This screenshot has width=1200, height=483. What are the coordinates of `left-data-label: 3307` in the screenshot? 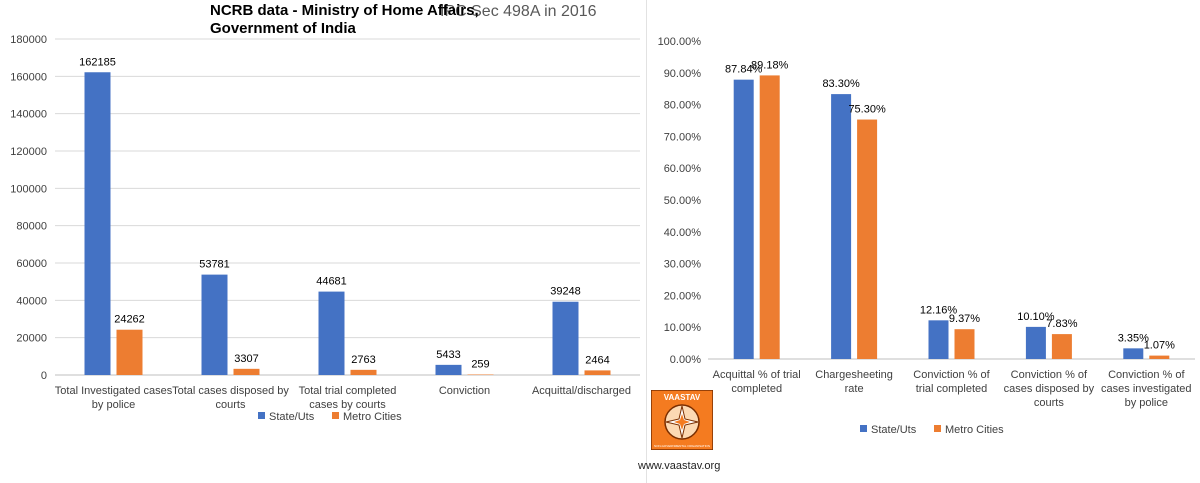 It's located at (246, 359).